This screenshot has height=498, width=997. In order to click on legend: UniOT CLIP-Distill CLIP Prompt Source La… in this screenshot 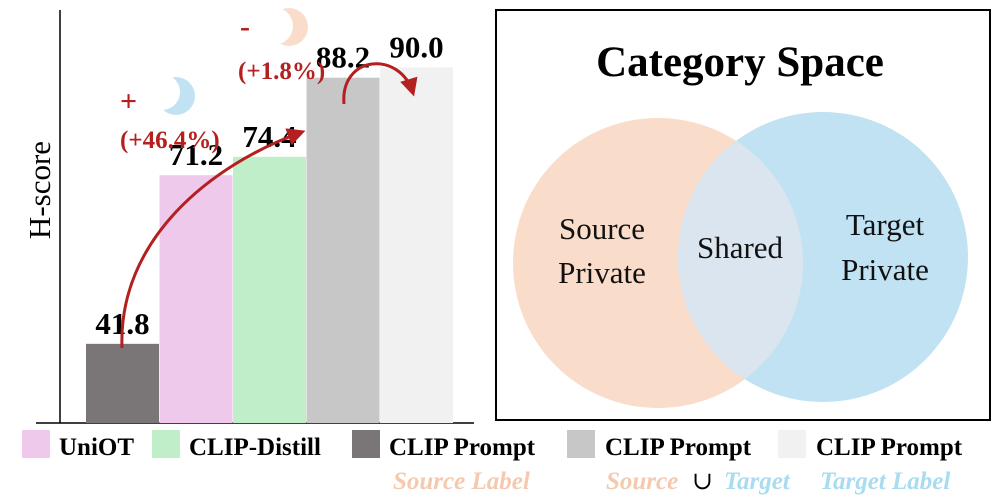, I will do `click(492, 462)`.